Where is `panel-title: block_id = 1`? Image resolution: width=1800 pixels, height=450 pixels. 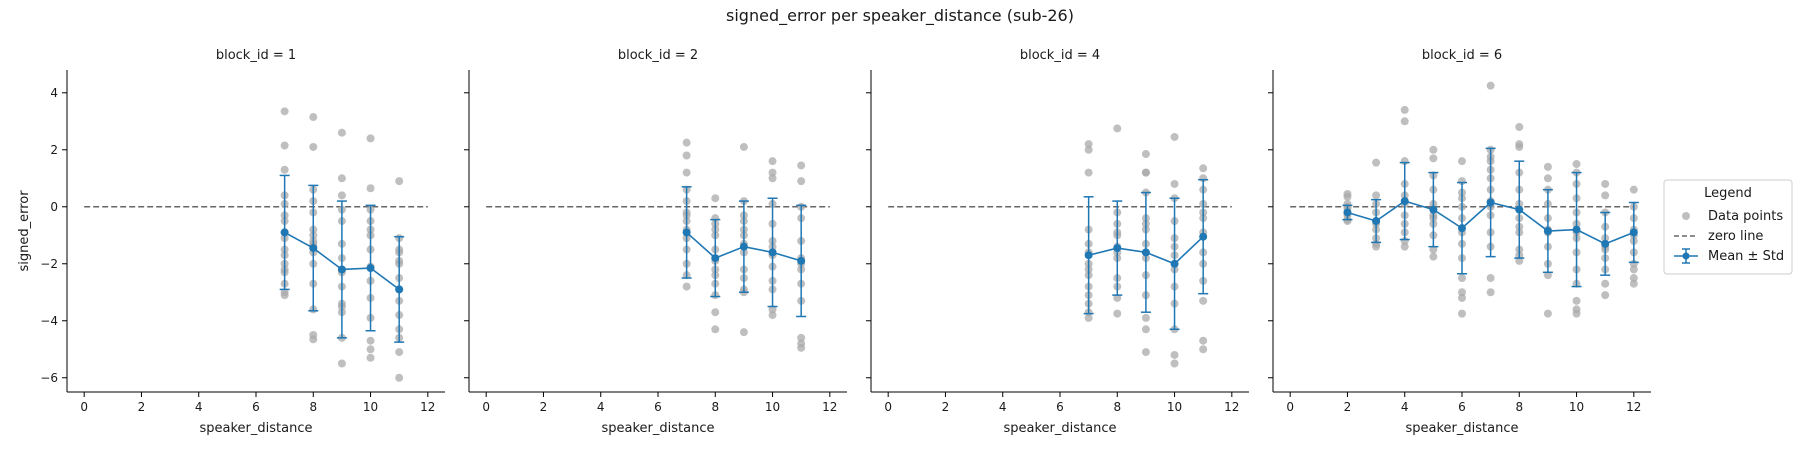
panel-title: block_id = 1 is located at coordinates (256, 55).